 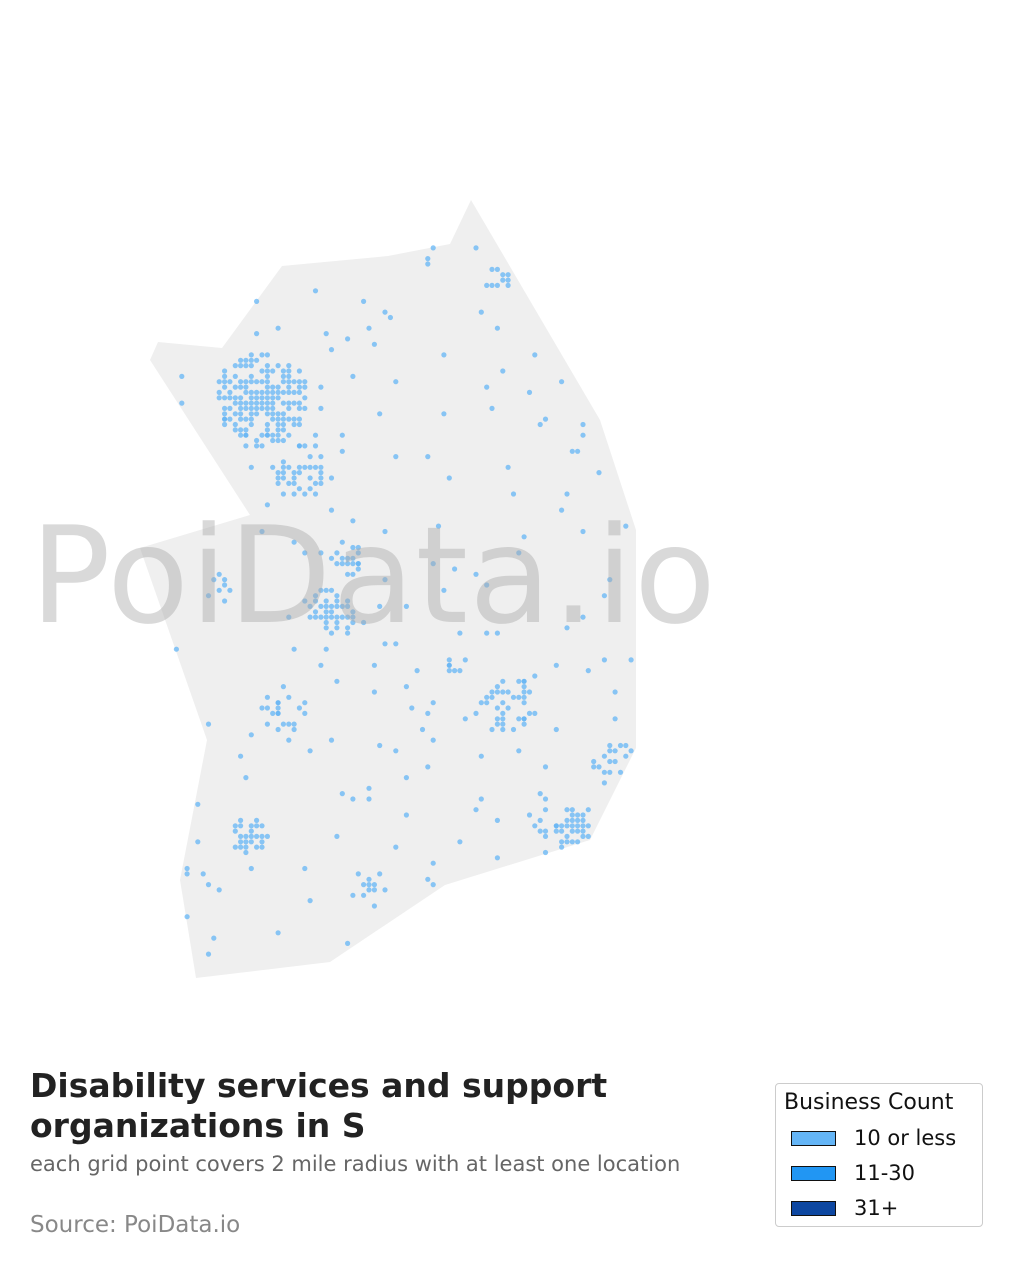 What do you see at coordinates (813, 1173) in the screenshot?
I see `legend-swatch` at bounding box center [813, 1173].